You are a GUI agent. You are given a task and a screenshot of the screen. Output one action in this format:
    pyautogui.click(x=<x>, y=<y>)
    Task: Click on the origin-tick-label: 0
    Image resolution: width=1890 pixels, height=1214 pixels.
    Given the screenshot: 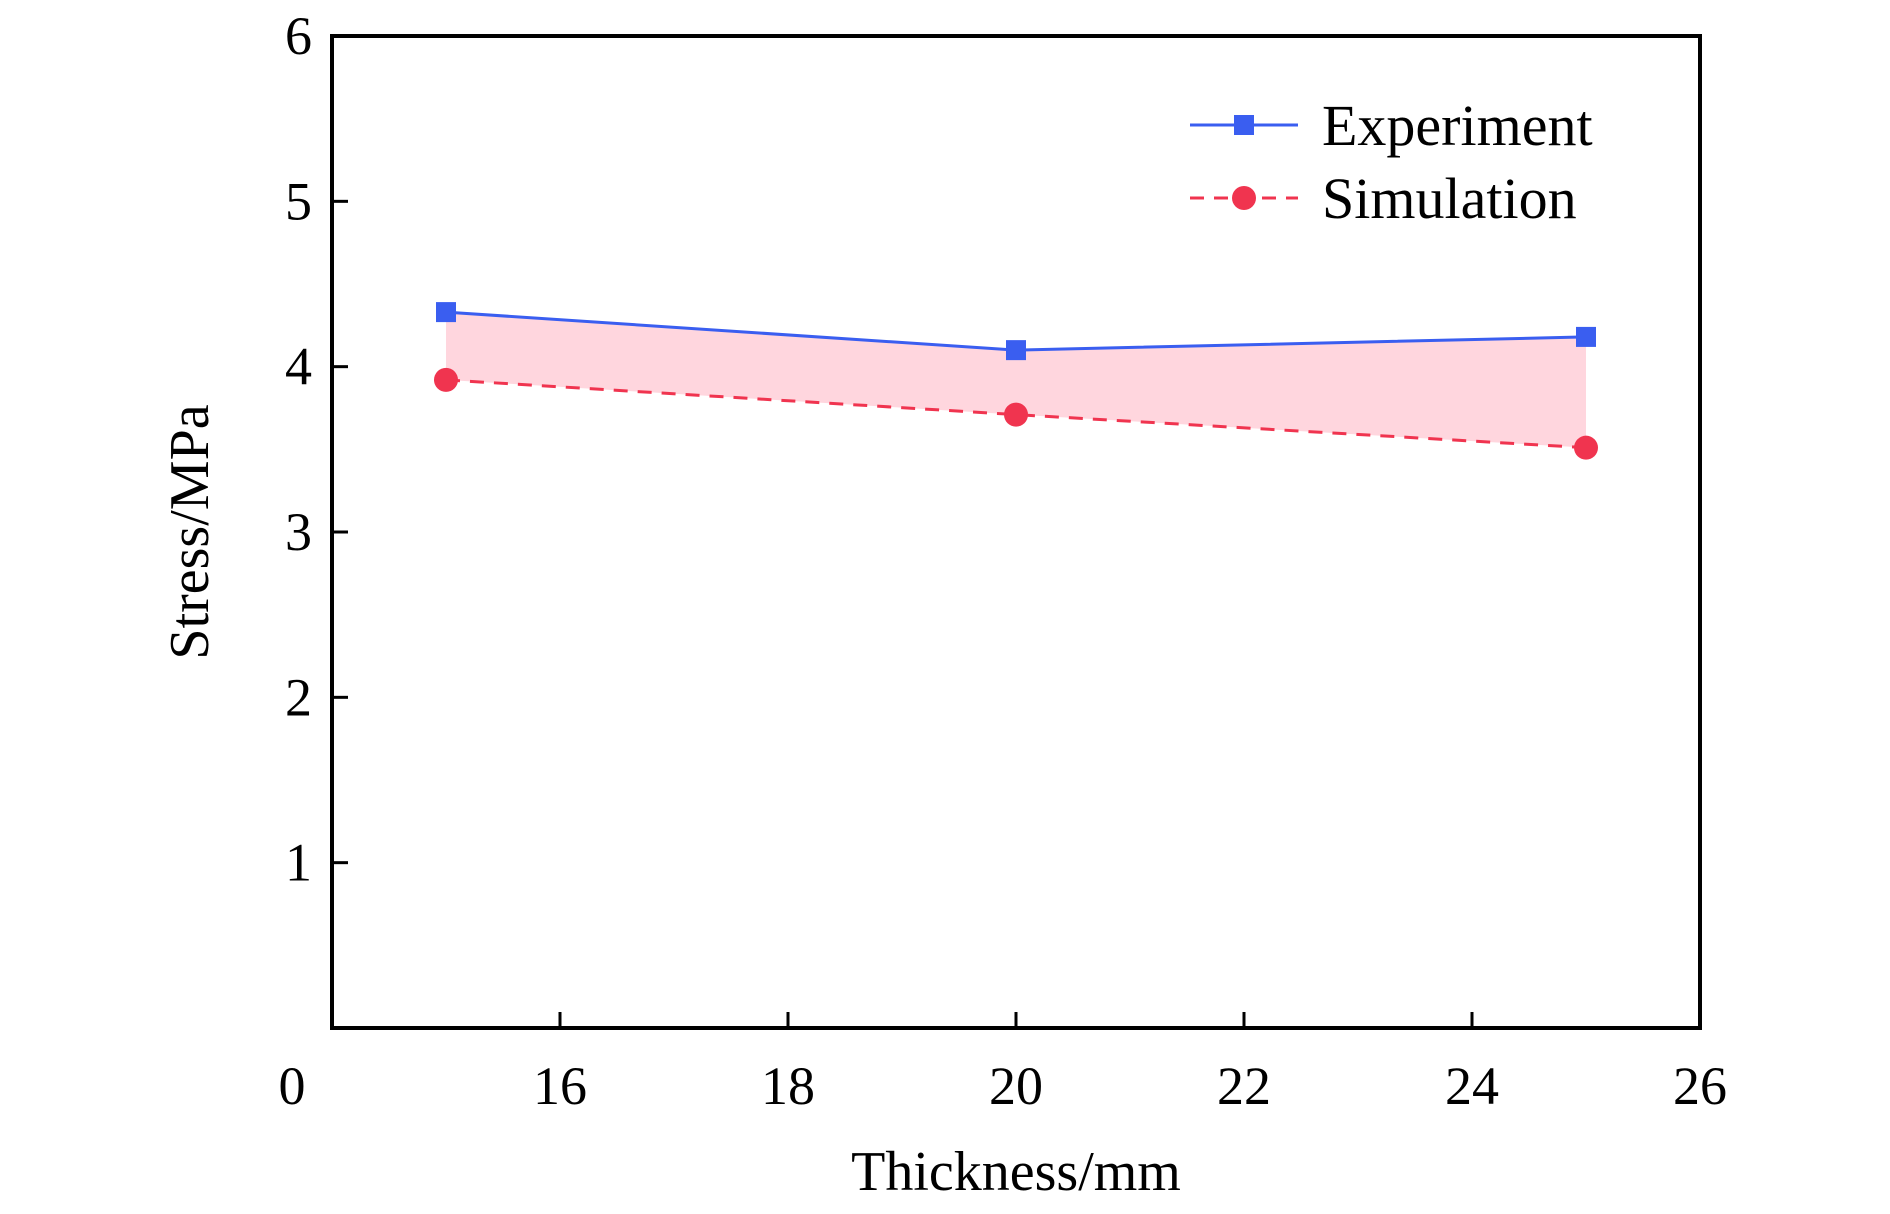 What is the action you would take?
    pyautogui.click(x=292, y=1086)
    